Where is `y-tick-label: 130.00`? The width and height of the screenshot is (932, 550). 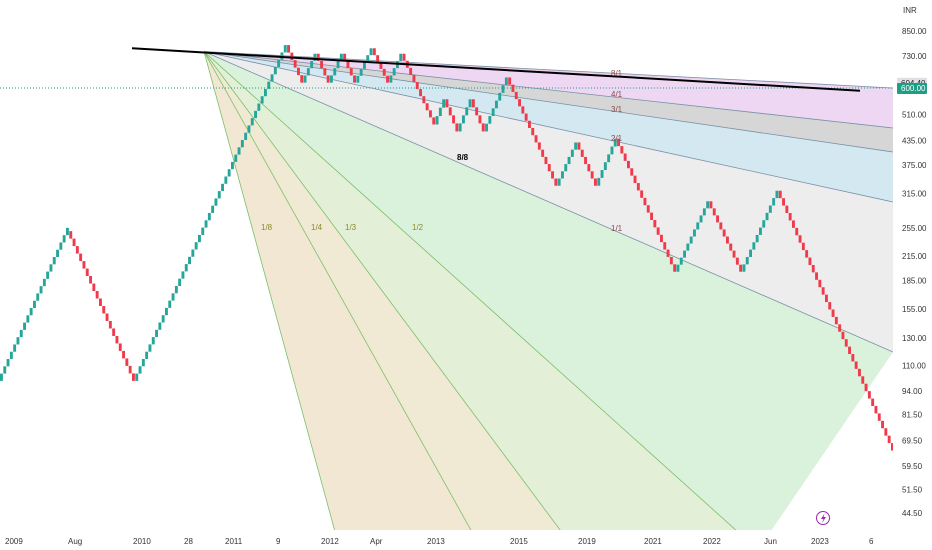
y-tick-label: 130.00 is located at coordinates (914, 338).